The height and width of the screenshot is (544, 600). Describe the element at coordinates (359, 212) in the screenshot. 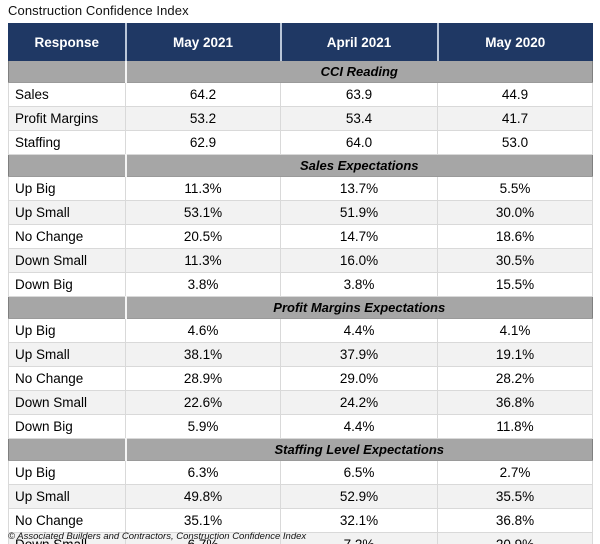

I see `row-value: 51.9%` at that location.